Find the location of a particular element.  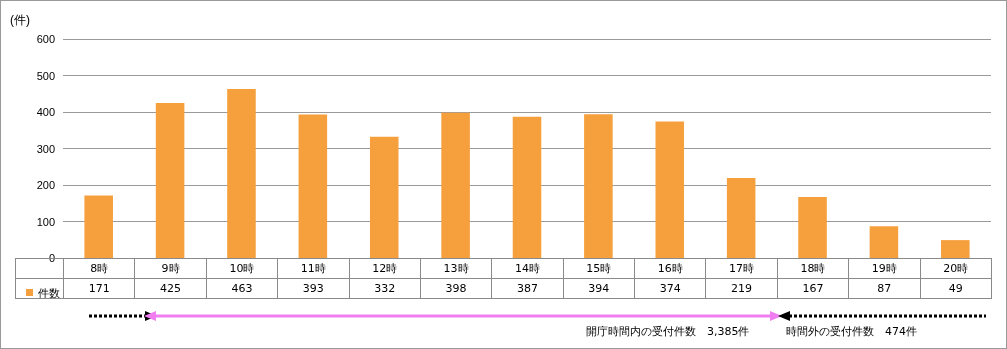

x-tick-label: 17時 is located at coordinates (741, 268).